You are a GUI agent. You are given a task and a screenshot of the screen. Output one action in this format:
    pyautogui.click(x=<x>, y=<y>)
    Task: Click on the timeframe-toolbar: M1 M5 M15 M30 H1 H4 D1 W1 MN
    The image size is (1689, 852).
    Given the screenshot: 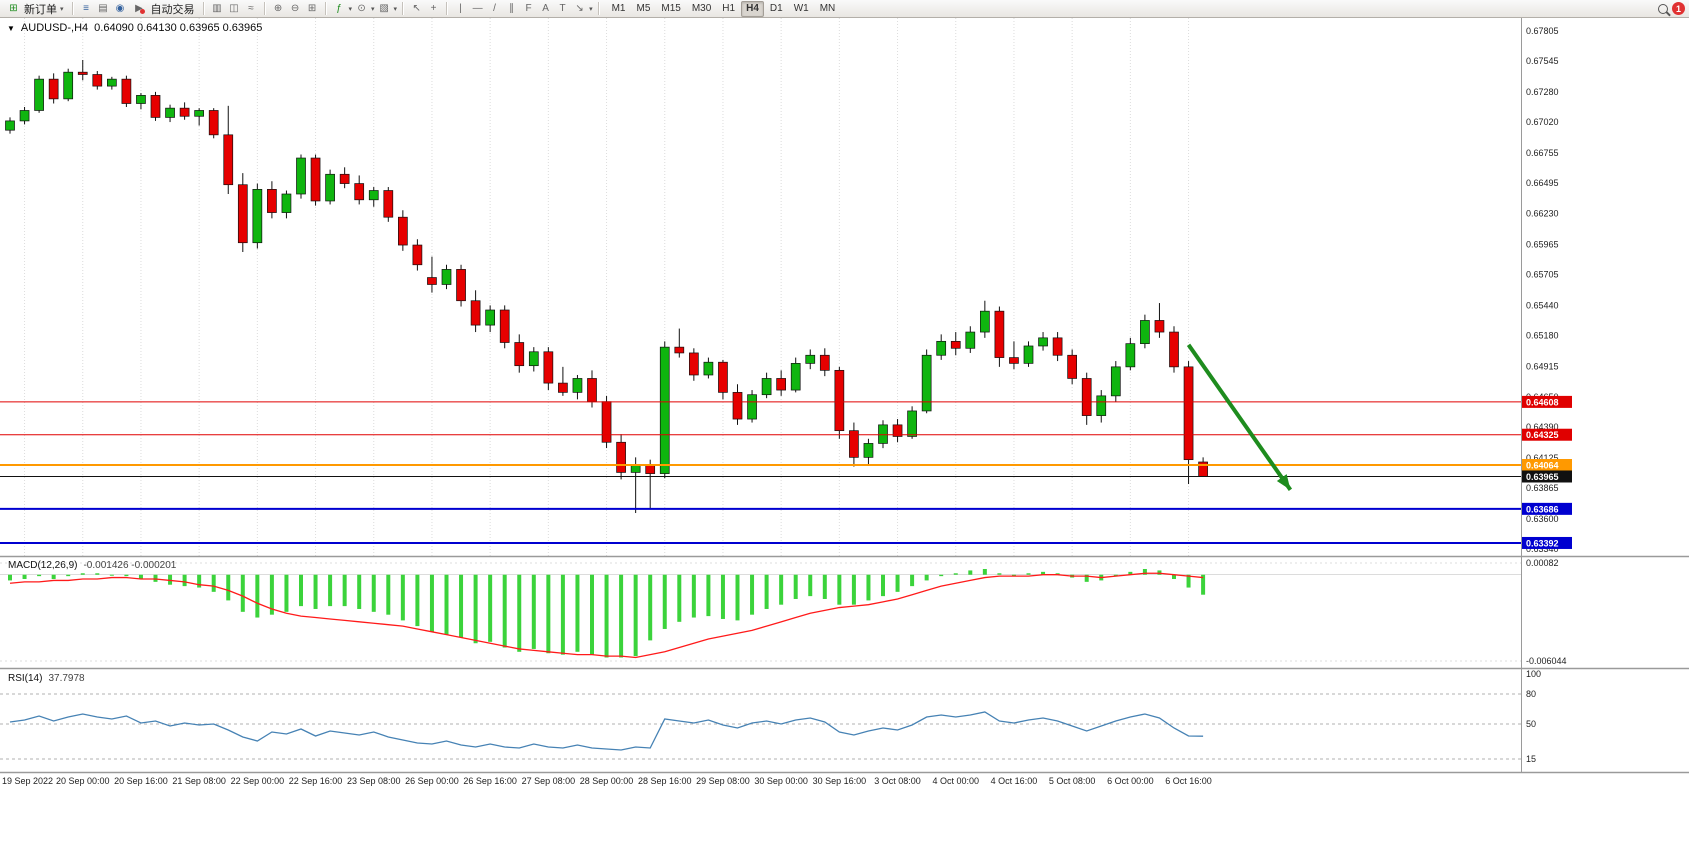 What is the action you would take?
    pyautogui.click(x=724, y=8)
    